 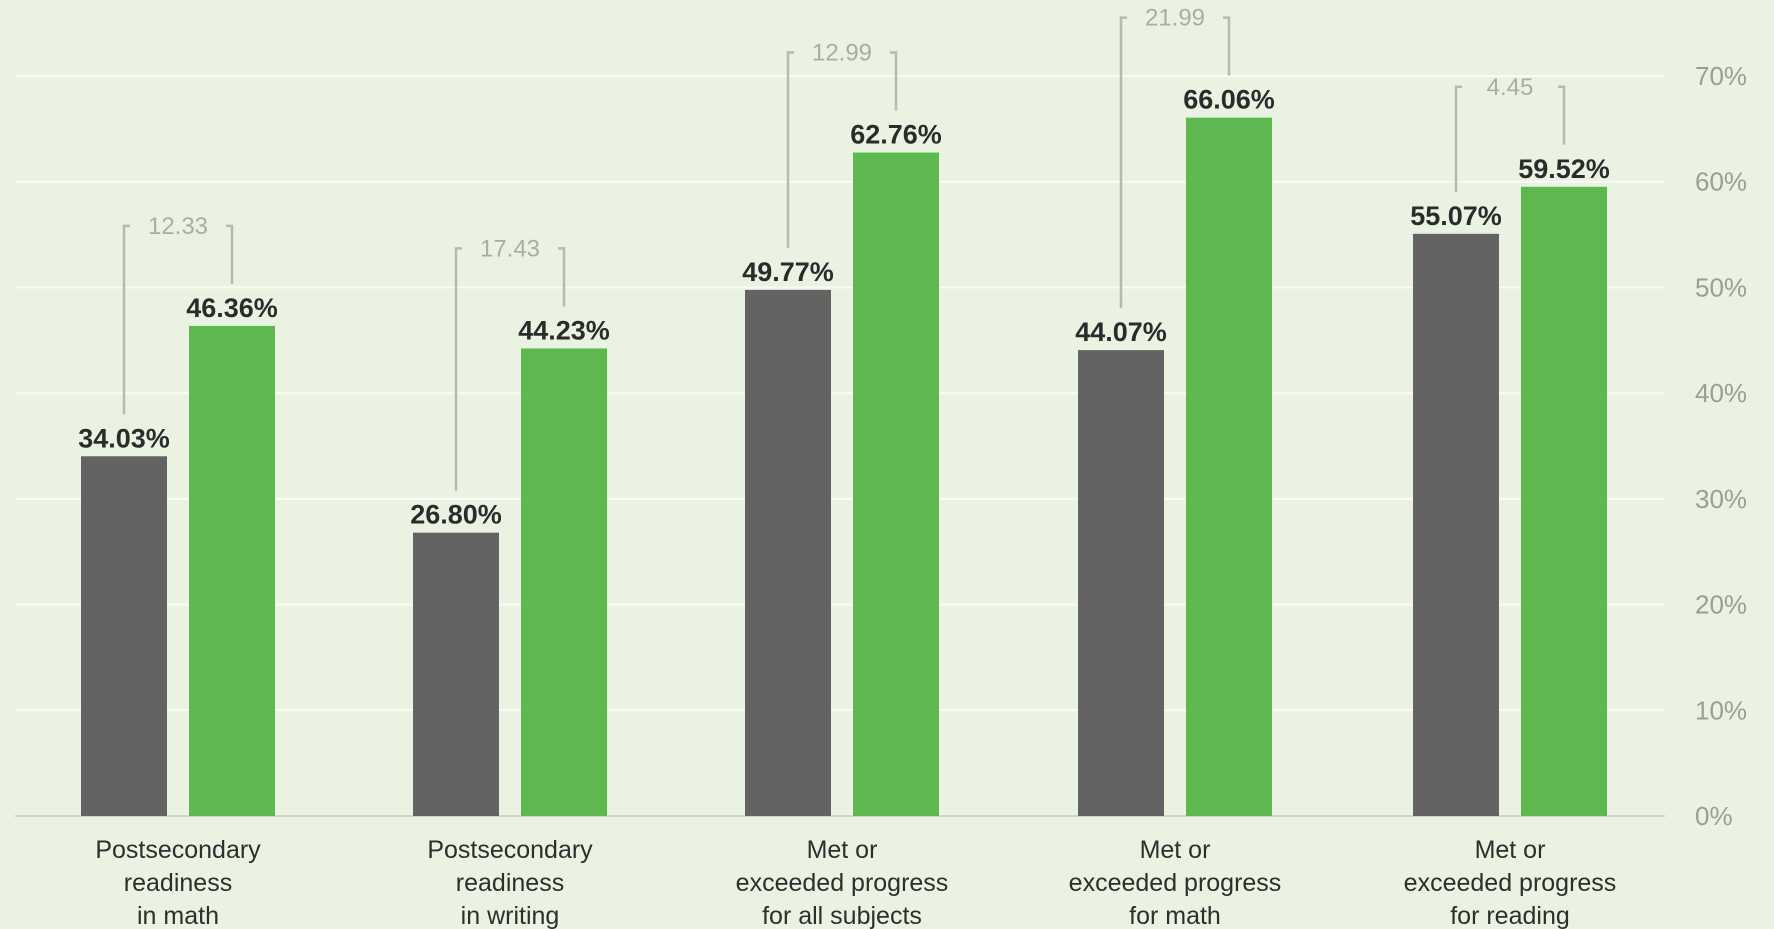 I want to click on category-label: Met or exceeded progress for all subjects, so click(x=842, y=882).